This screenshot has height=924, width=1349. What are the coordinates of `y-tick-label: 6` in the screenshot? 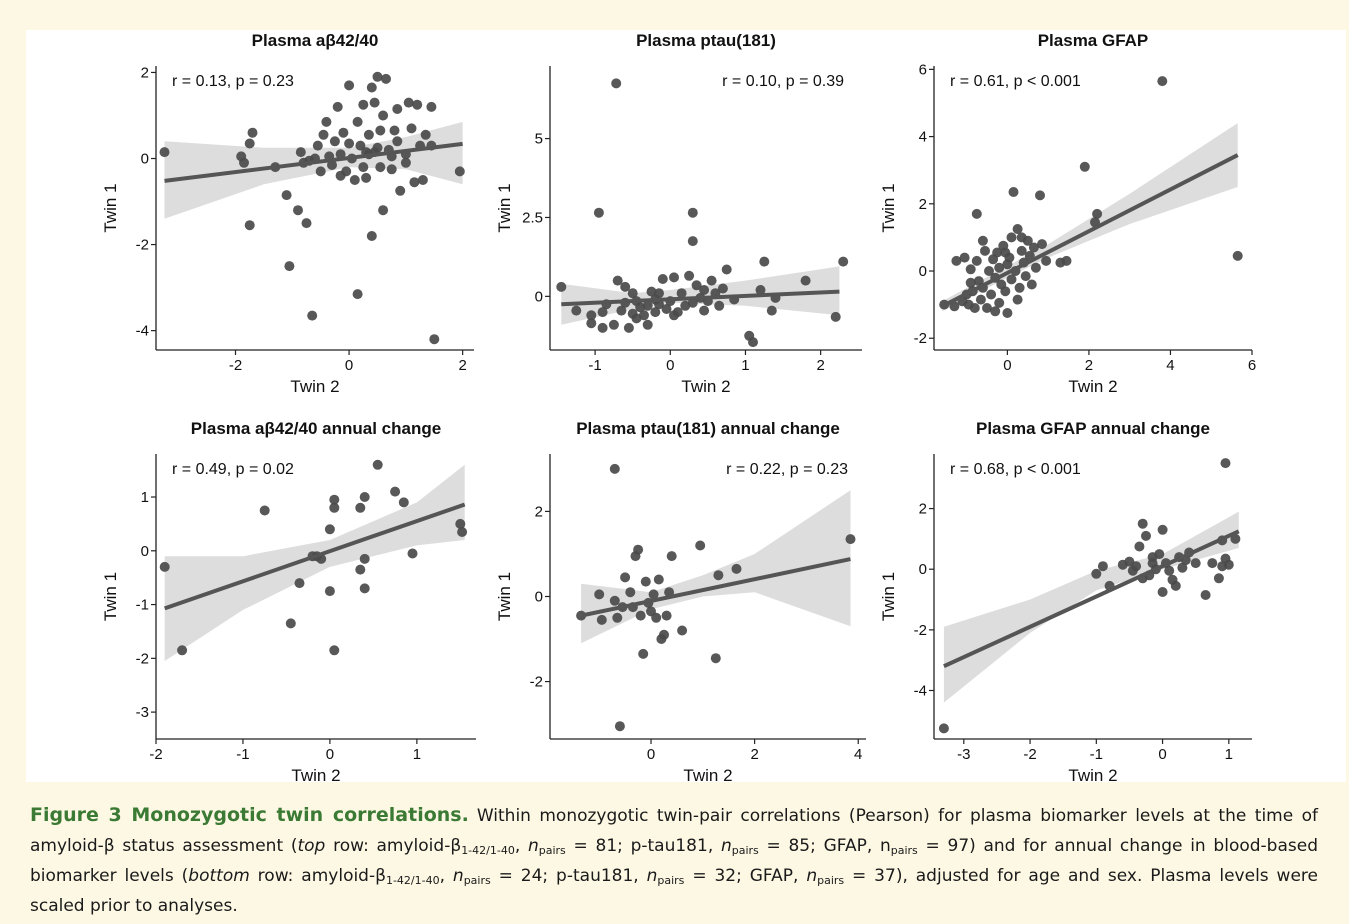 It's located at (923, 69).